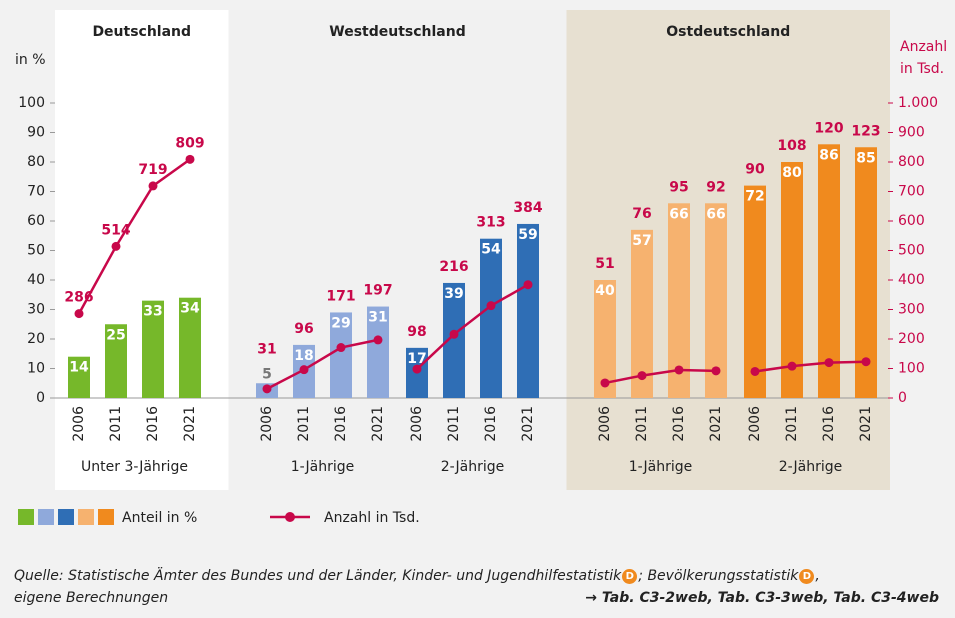  What do you see at coordinates (911, 162) in the screenshot?
I see `y2-tick-label: 800` at bounding box center [911, 162].